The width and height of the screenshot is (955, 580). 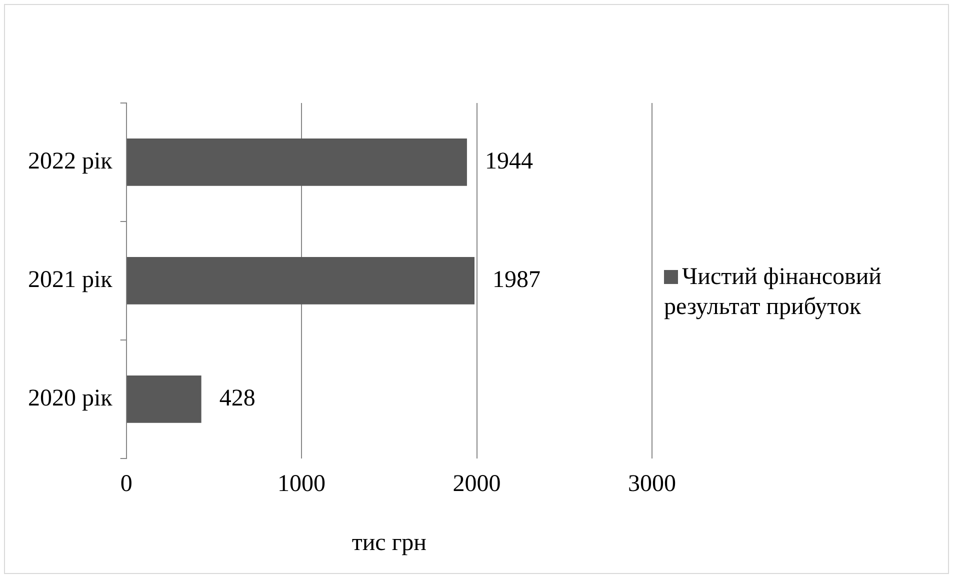 What do you see at coordinates (302, 484) in the screenshot?
I see `x-tick-label: 1000` at bounding box center [302, 484].